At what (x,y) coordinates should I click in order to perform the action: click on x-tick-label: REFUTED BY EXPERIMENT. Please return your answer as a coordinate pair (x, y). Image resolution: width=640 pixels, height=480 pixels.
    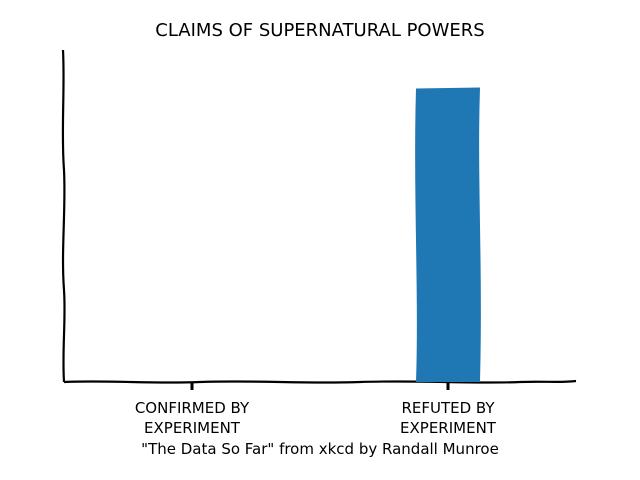
    Looking at the image, I should click on (448, 418).